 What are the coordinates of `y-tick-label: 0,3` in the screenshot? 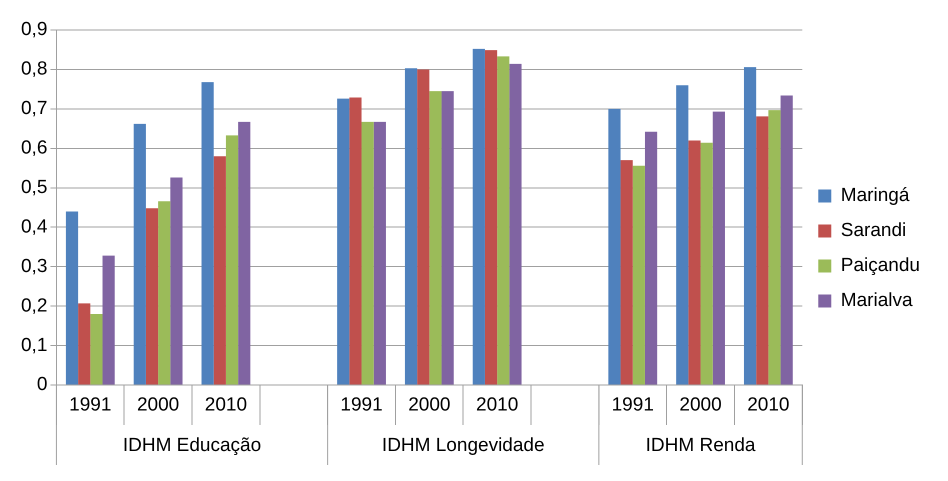 It's located at (34, 266).